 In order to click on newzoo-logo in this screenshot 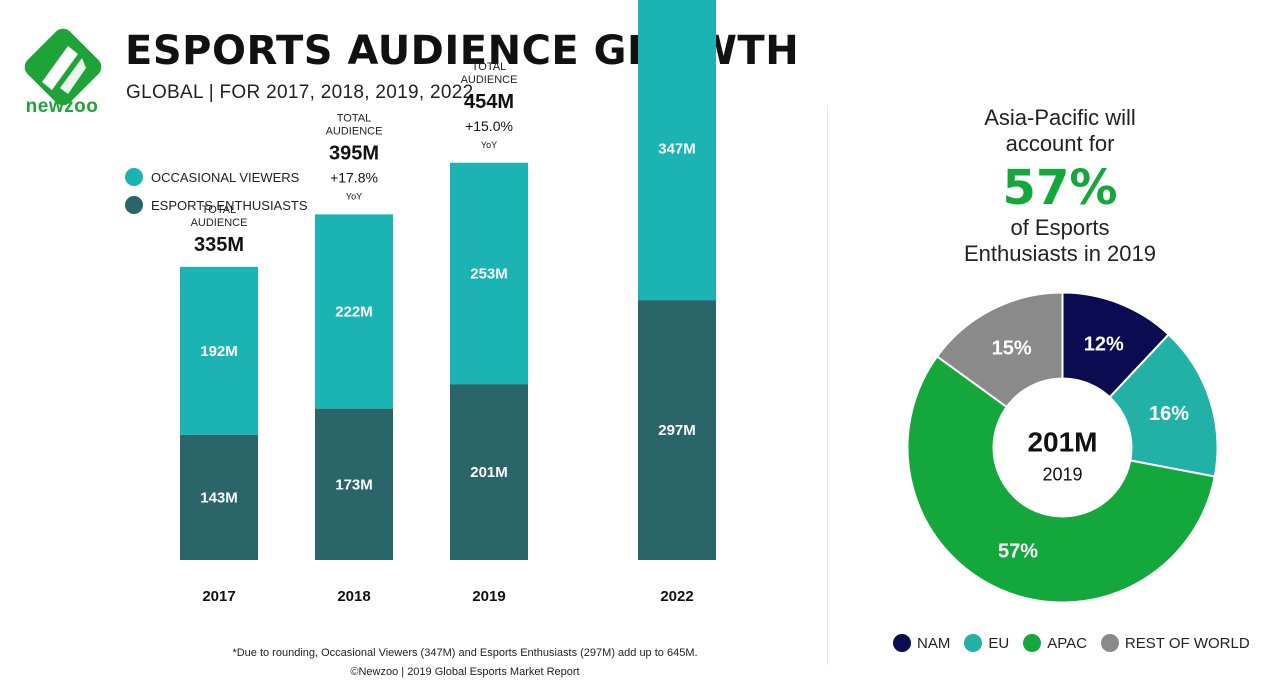, I will do `click(63, 67)`.